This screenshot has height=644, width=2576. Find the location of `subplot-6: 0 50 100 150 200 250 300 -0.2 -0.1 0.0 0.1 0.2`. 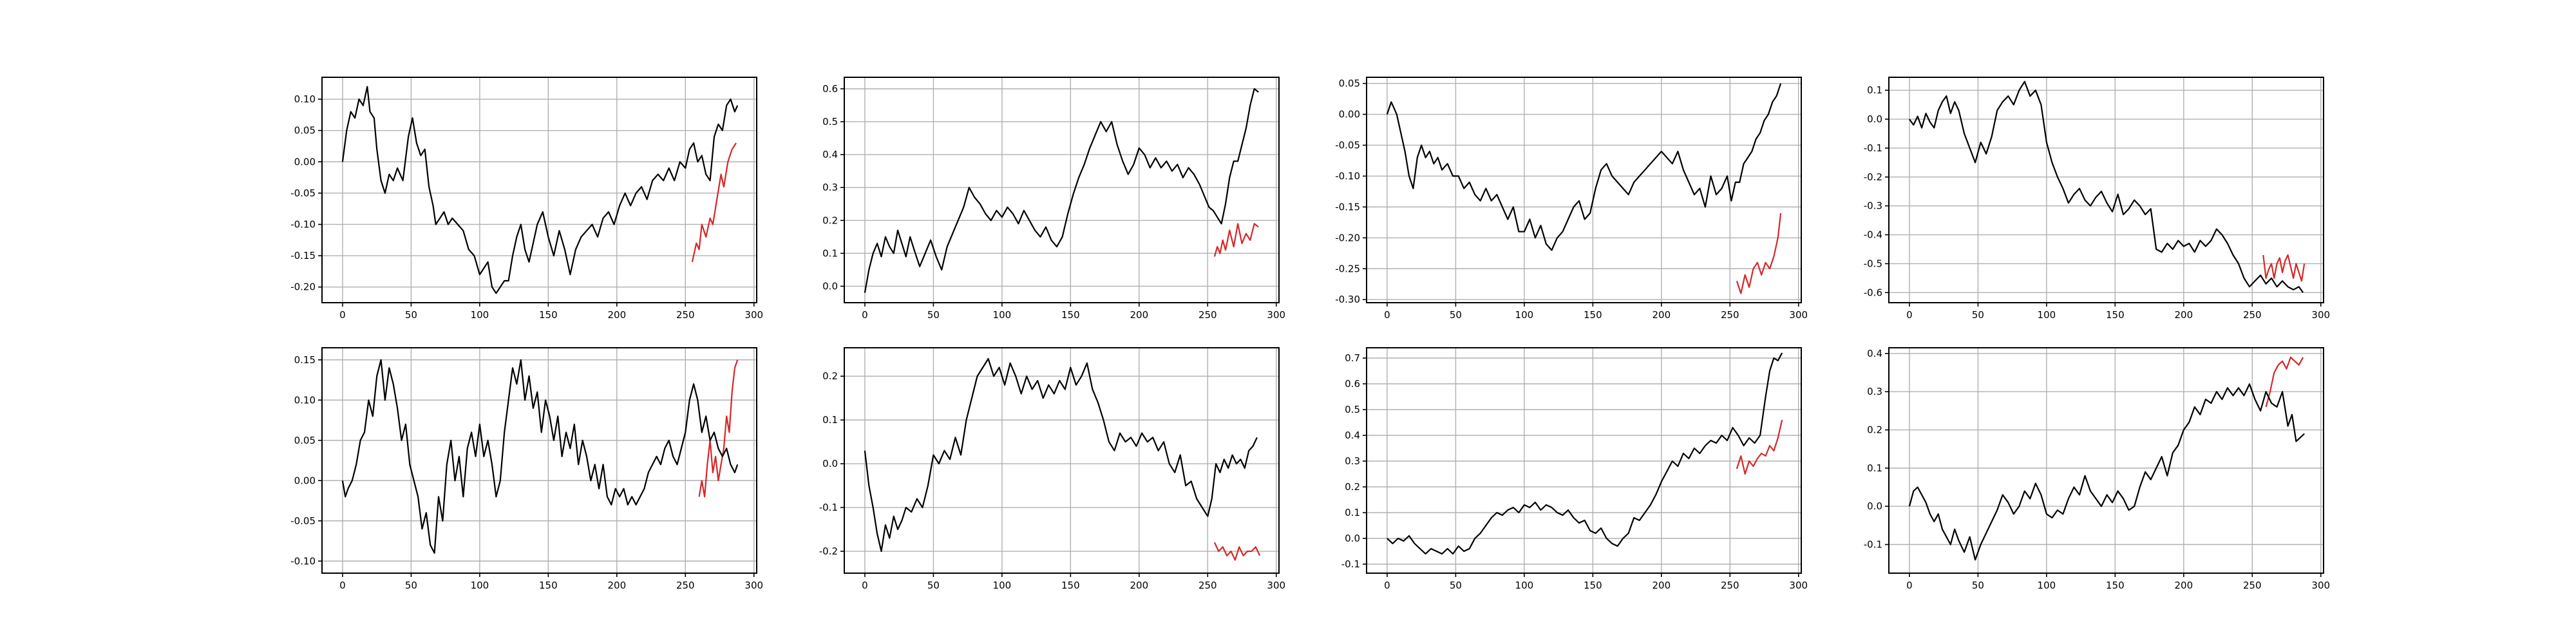

subplot-6: 0 50 100 150 200 250 300 -0.2 -0.1 0.0 0.1 0.2 is located at coordinates (1052, 469).